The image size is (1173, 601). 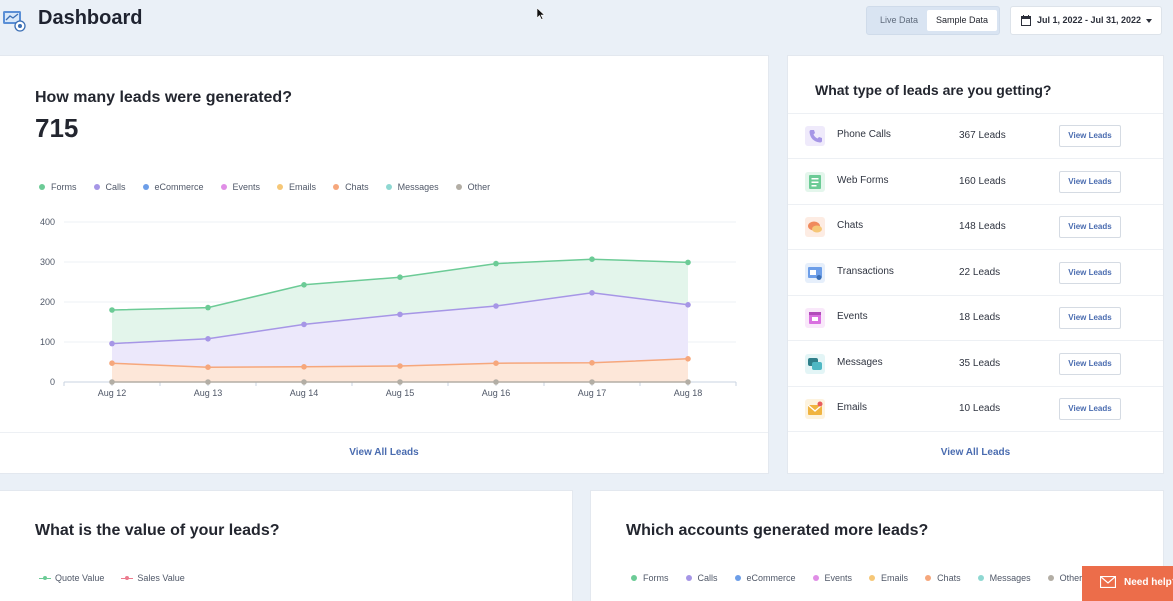 What do you see at coordinates (400, 370) in the screenshot?
I see `series-area-chats` at bounding box center [400, 370].